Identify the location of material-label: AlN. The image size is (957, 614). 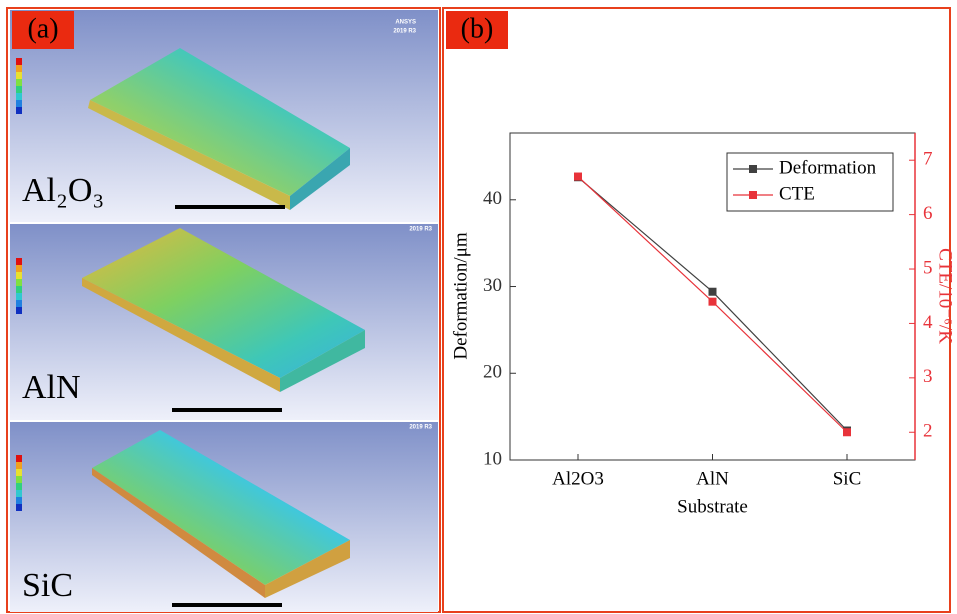
(51, 387).